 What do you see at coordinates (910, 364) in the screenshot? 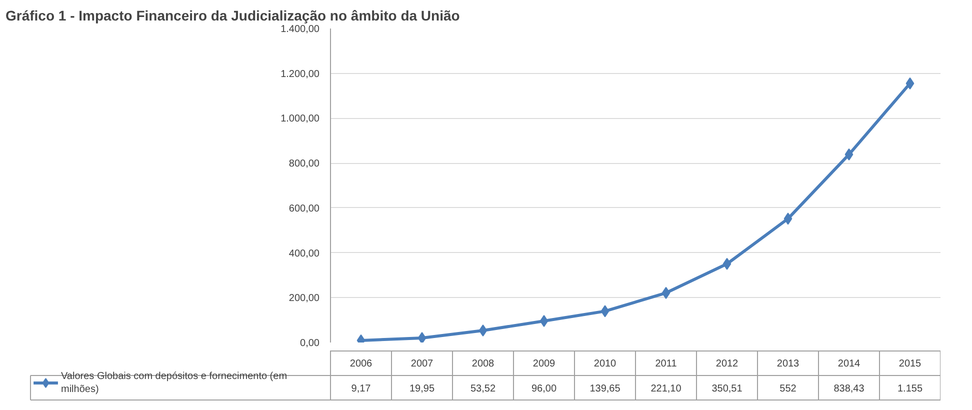
I see `x-tick-label: 2015` at bounding box center [910, 364].